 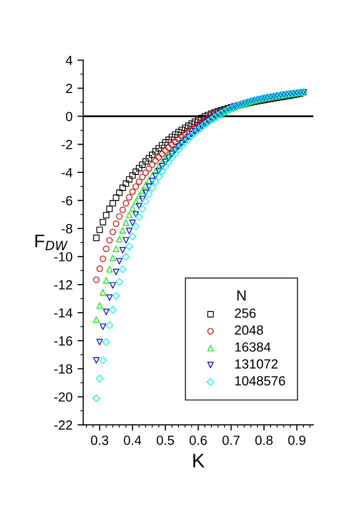 What do you see at coordinates (63, 285) in the screenshot?
I see `y-tick-label: -12` at bounding box center [63, 285].